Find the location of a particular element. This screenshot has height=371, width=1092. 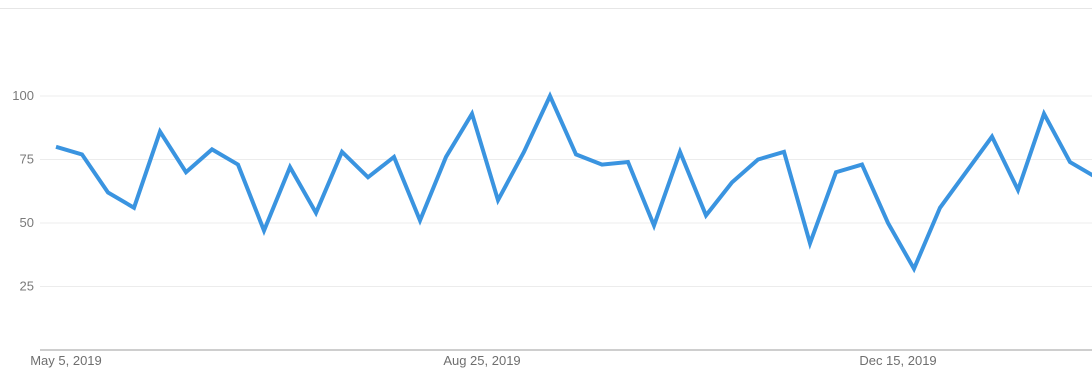

y-tick-label-75: 75 is located at coordinates (27, 159).